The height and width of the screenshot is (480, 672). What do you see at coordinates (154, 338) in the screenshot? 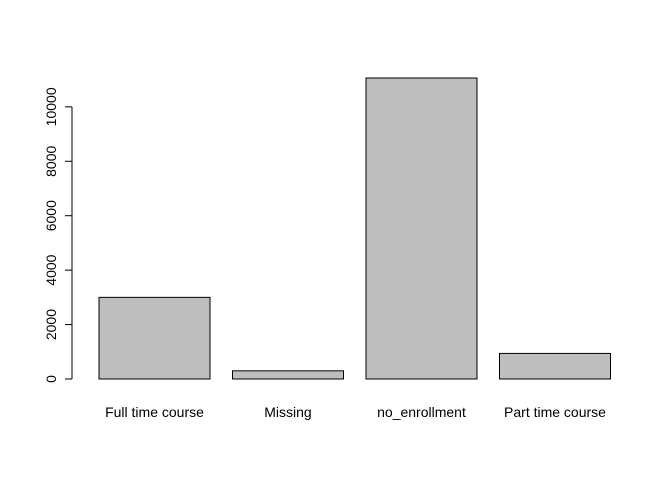
I see `bar-full-time-course` at bounding box center [154, 338].